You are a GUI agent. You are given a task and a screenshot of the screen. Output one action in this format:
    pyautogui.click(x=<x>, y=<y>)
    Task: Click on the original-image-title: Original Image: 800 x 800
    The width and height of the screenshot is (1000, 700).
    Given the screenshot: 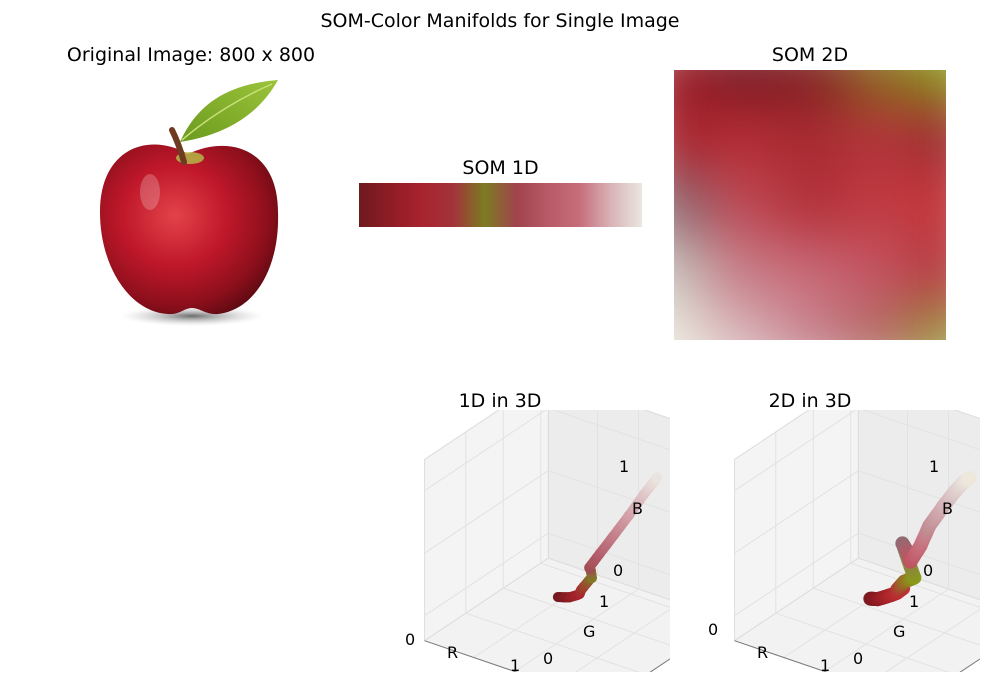 What is the action you would take?
    pyautogui.click(x=191, y=55)
    